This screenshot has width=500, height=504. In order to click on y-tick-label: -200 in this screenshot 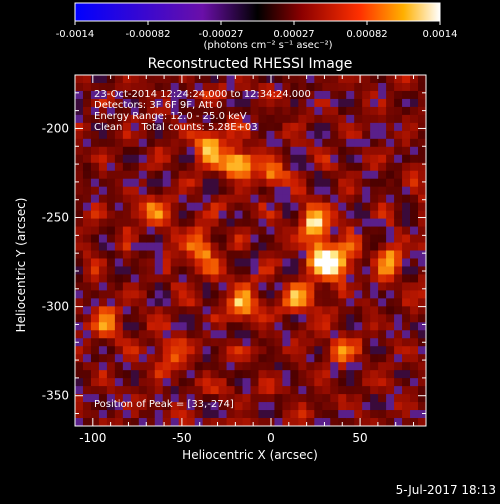, I will do `click(55, 128)`.